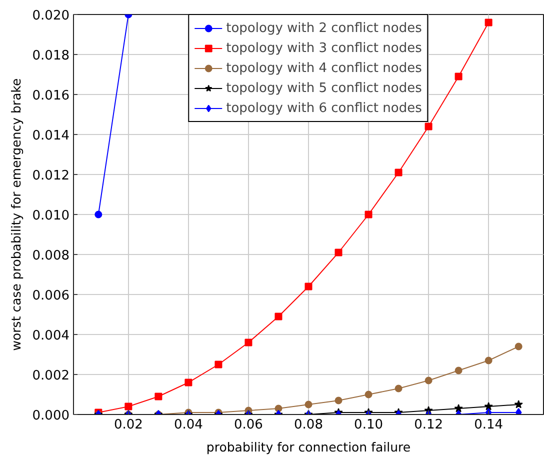  What do you see at coordinates (16, 214) in the screenshot?
I see `y-axis-title: worst case probability for emergency brake` at bounding box center [16, 214].